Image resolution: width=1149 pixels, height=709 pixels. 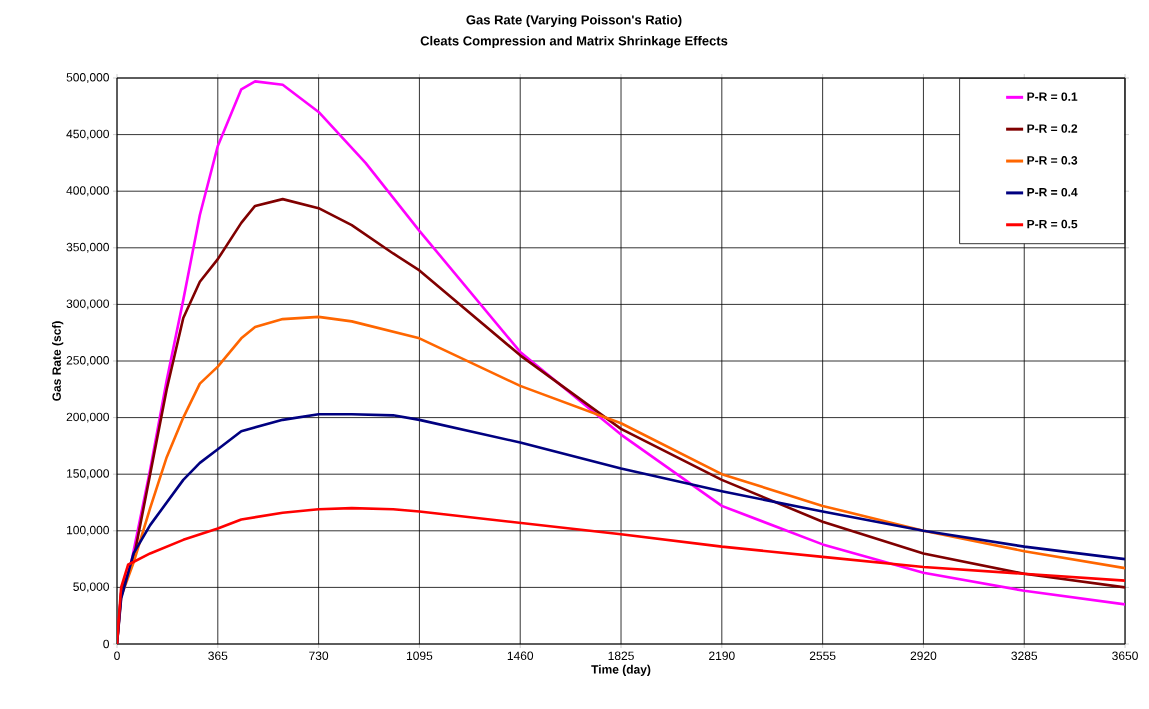 What do you see at coordinates (923, 656) in the screenshot?
I see `x-tick-label: 2920` at bounding box center [923, 656].